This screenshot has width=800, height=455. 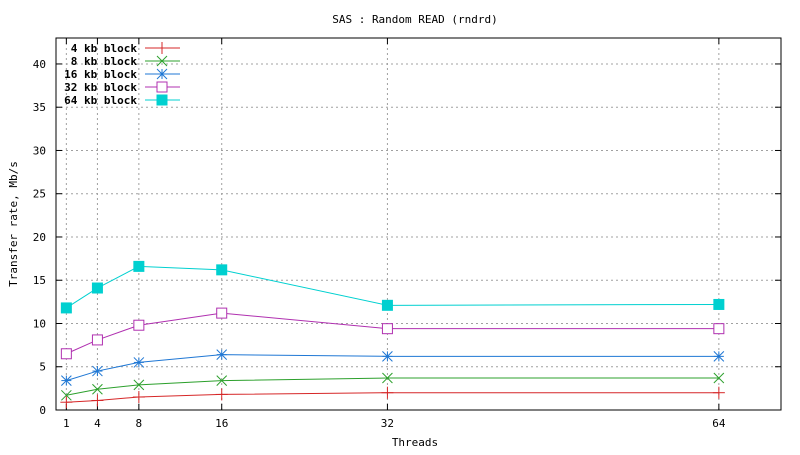 I want to click on legend-label: 8 kb block, so click(x=104, y=61).